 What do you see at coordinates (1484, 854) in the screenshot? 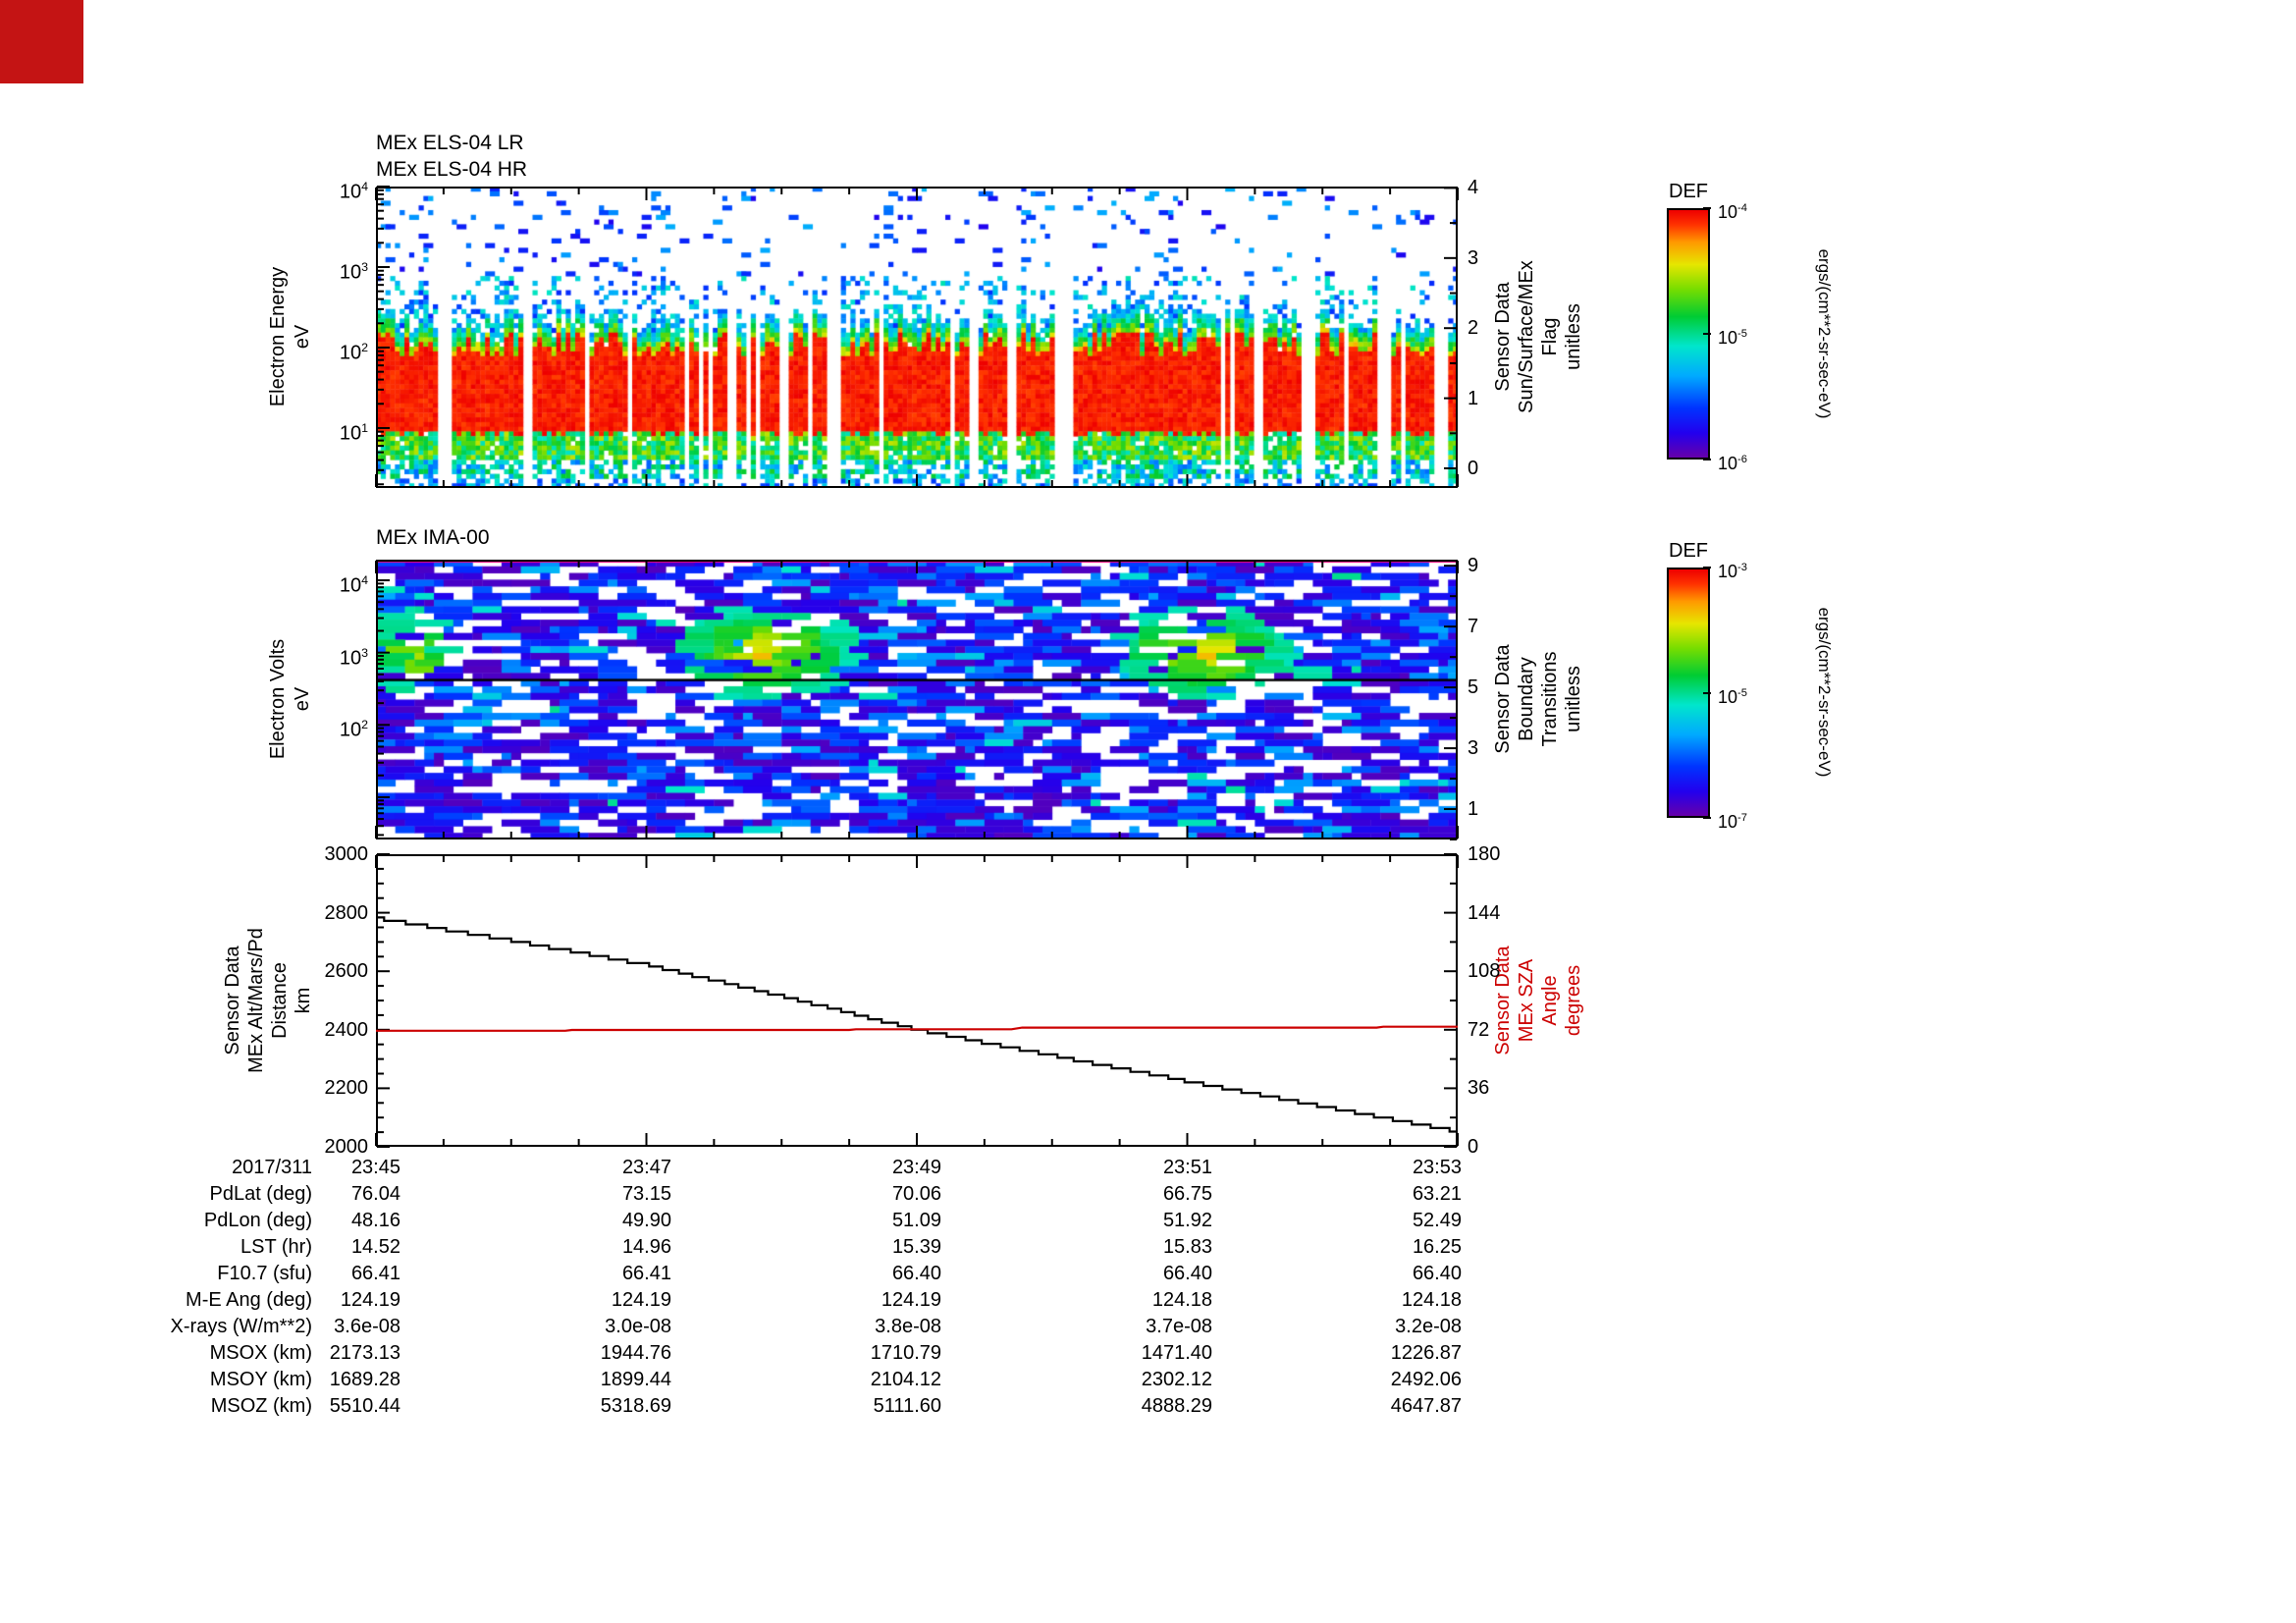
I see `ephem-right-tick-label: 180` at bounding box center [1484, 854].